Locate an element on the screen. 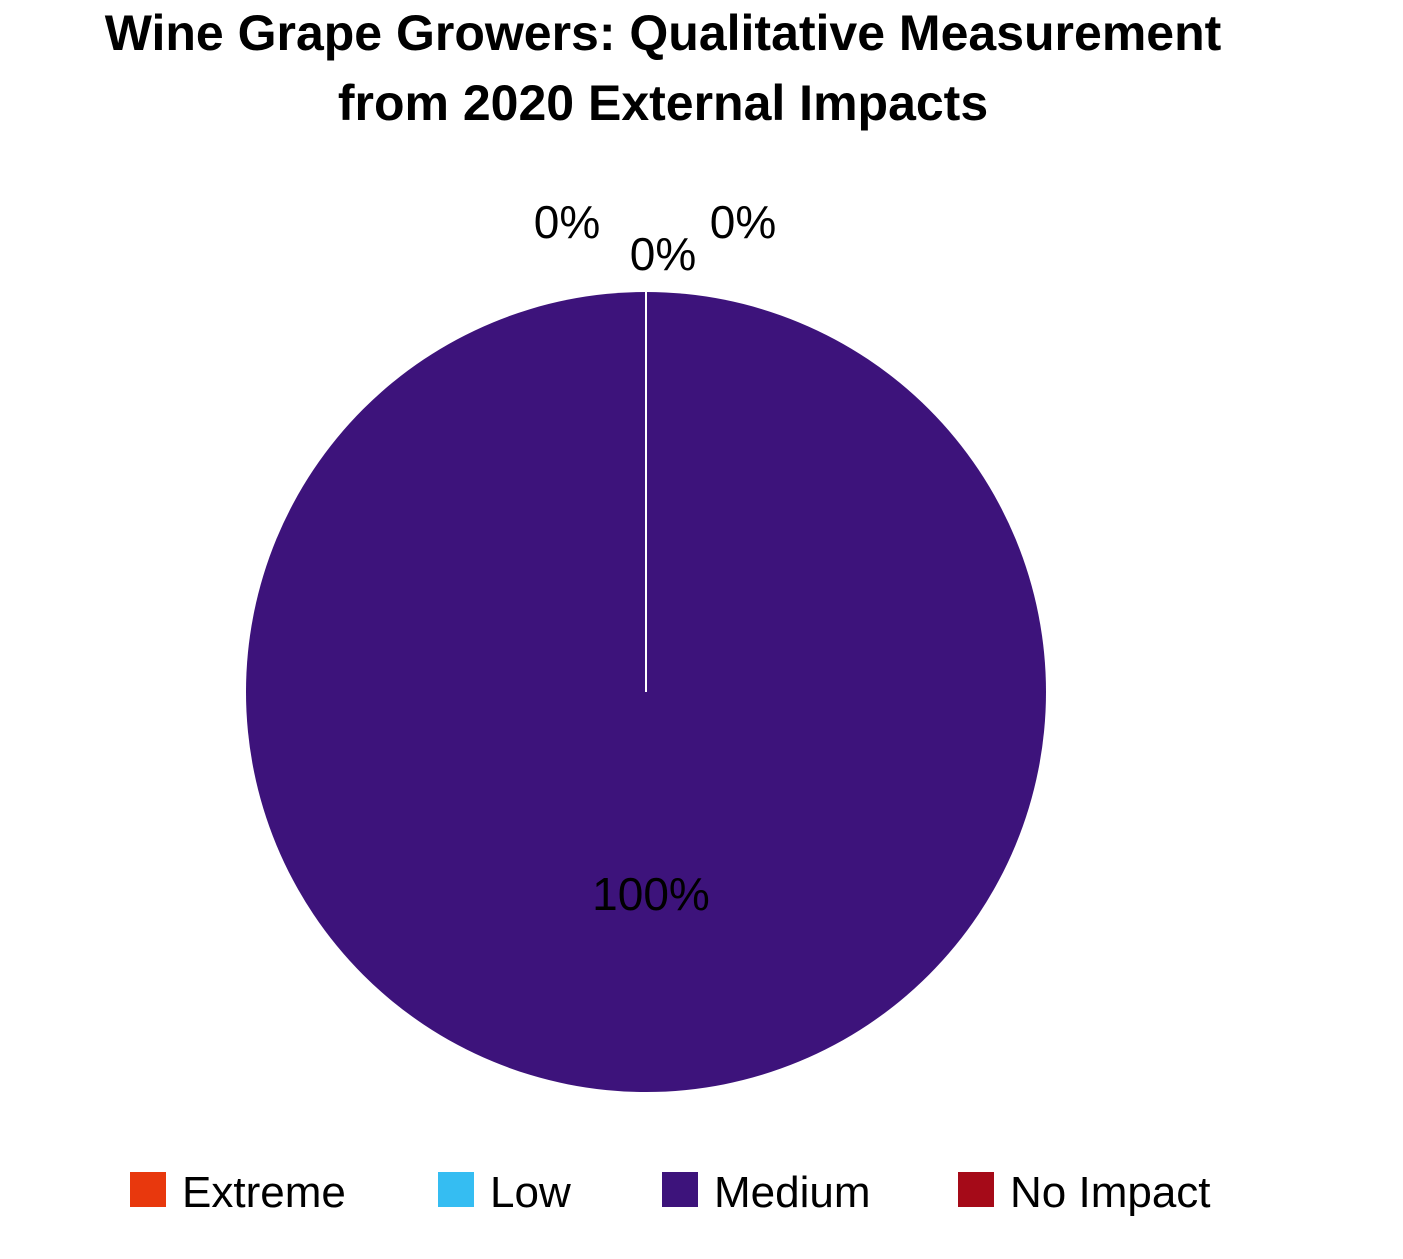 Image resolution: width=1403 pixels, height=1259 pixels. legend-label-extreme: Extreme is located at coordinates (264, 1192).